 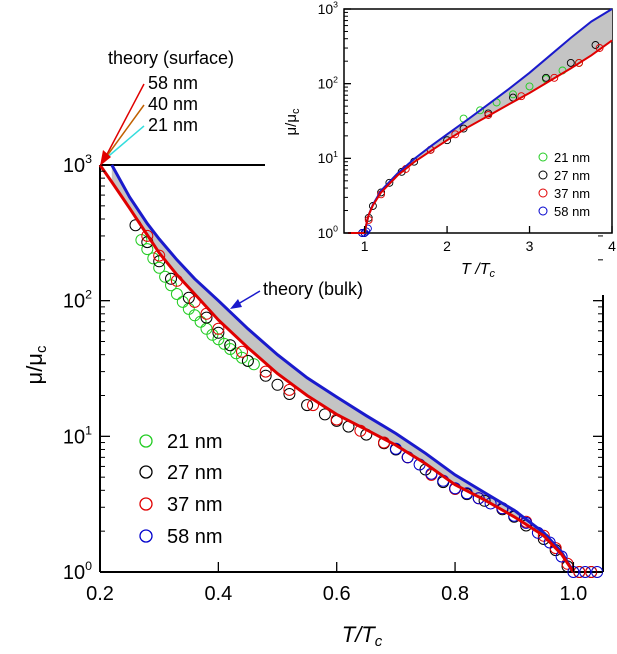 I want to click on theory-band, so click(x=480, y=121).